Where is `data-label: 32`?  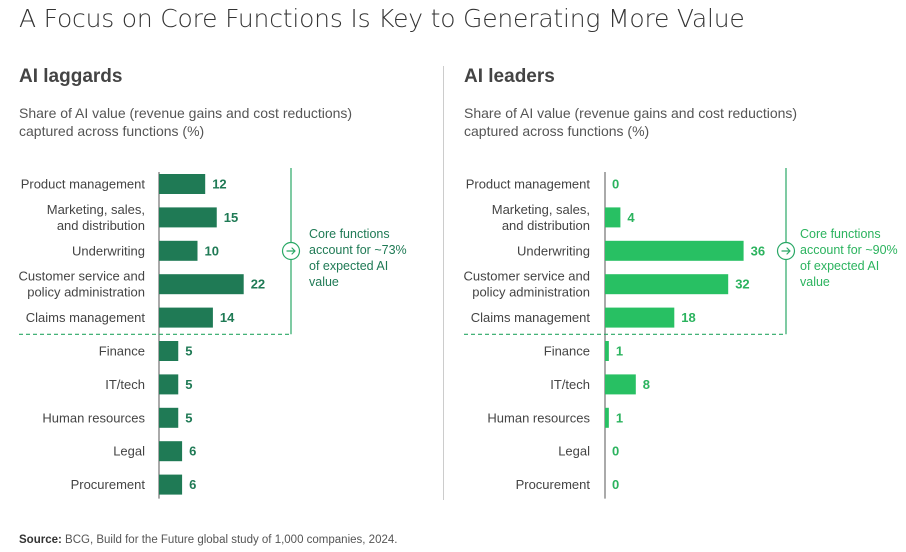 data-label: 32 is located at coordinates (742, 284).